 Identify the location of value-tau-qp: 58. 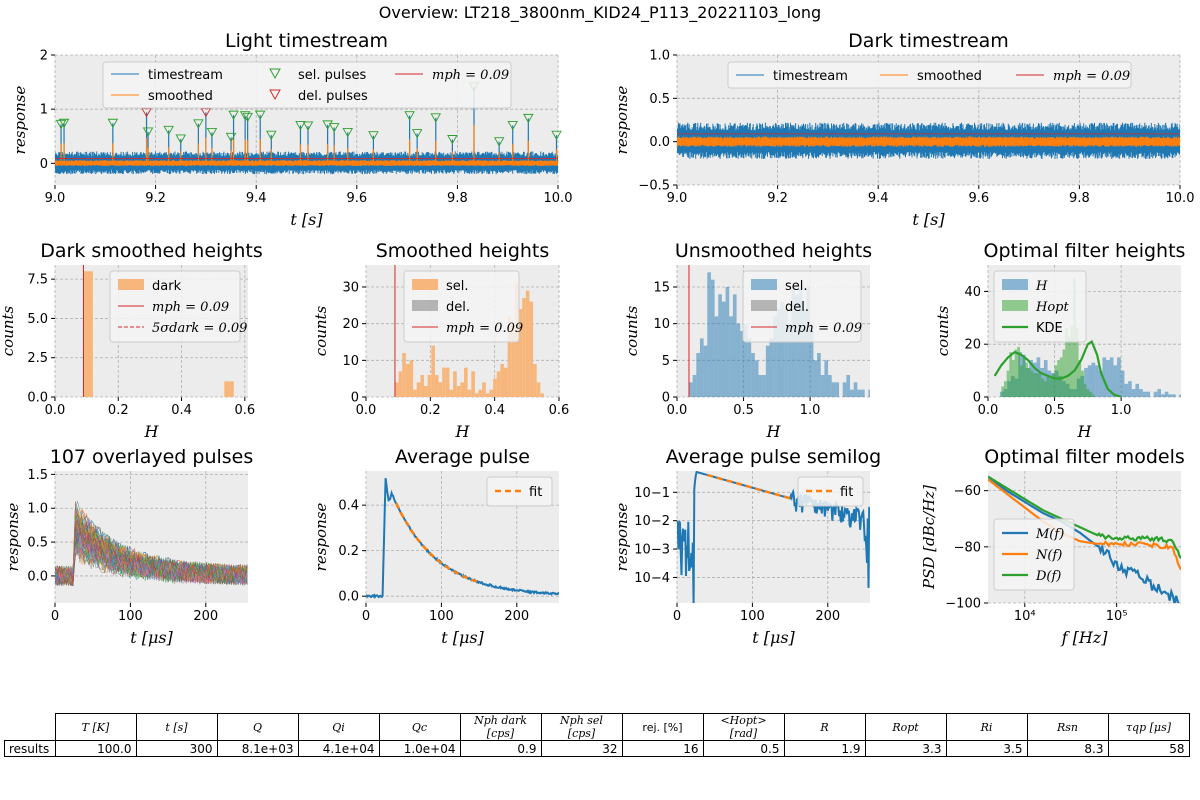
(1148, 748).